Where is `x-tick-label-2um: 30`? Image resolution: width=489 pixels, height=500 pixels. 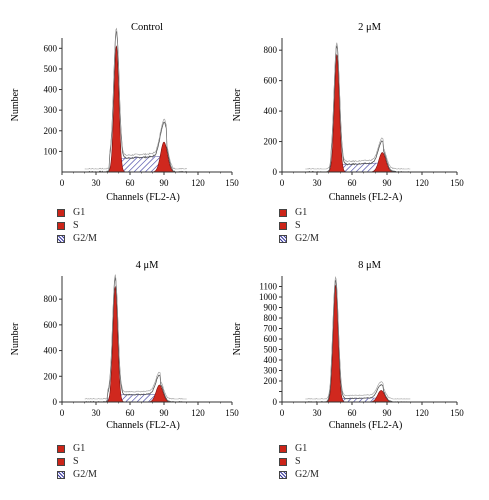 x-tick-label-2um: 30 is located at coordinates (318, 183).